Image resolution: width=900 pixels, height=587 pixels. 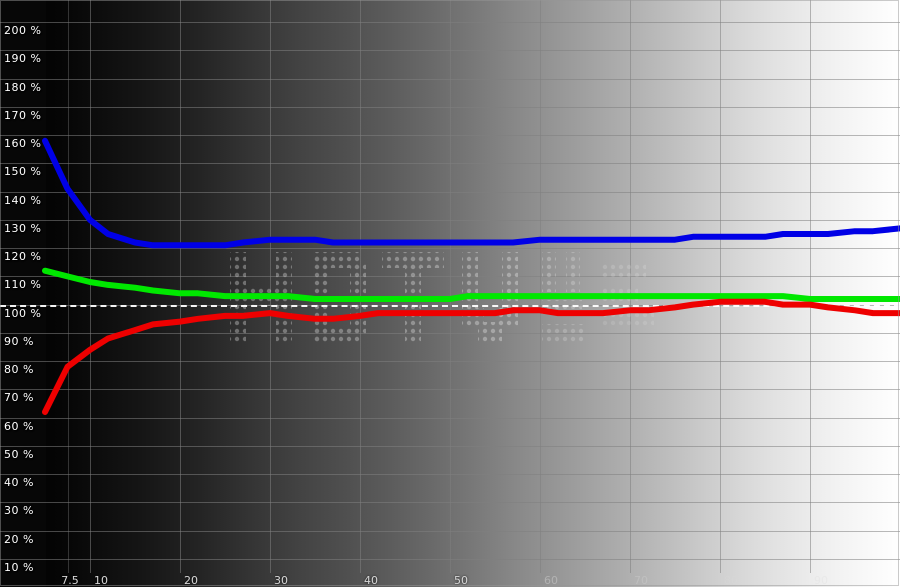 What do you see at coordinates (19, 397) in the screenshot?
I see `y-tick-label-70: 70 %` at bounding box center [19, 397].